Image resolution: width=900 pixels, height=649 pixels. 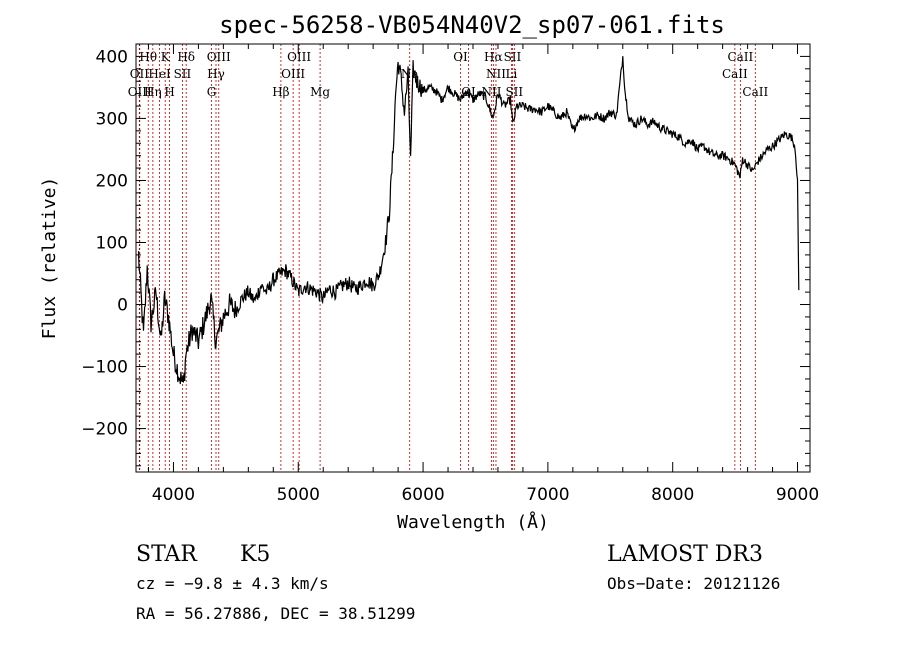 I want to click on y-tick-label: −100, so click(x=104, y=368).